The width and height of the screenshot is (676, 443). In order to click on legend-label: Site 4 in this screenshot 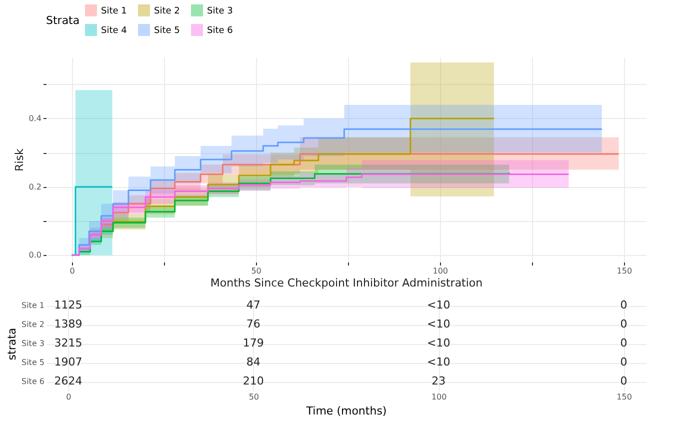, I will do `click(114, 31)`.